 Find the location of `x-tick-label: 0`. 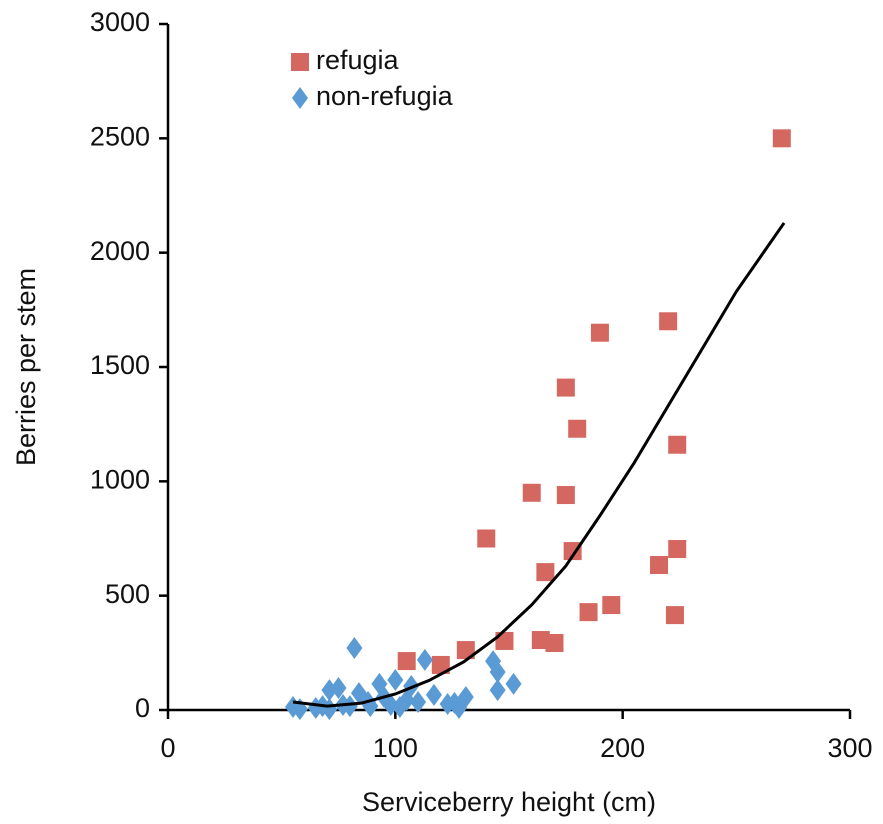

x-tick-label: 0 is located at coordinates (167, 748).